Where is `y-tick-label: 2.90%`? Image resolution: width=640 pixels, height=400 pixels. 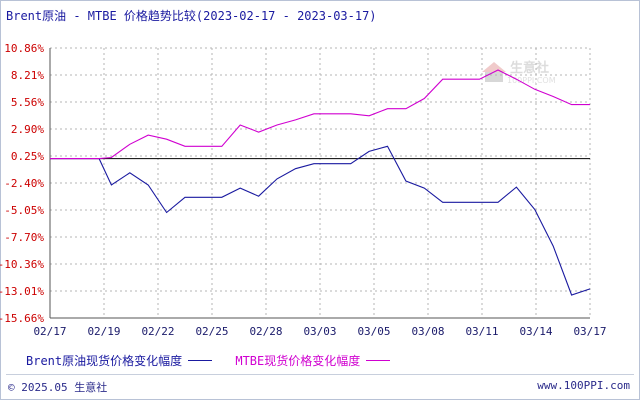
y-tick-label: 2.90% is located at coordinates (27, 129).